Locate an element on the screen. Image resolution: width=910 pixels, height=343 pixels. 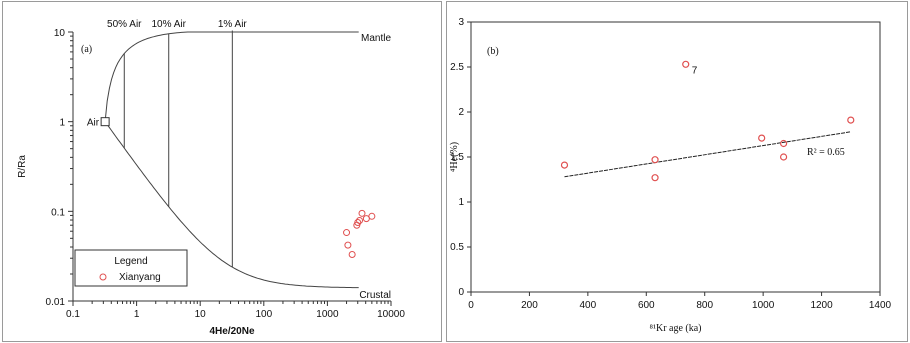
mantle-label: Mantle is located at coordinates (376, 38).